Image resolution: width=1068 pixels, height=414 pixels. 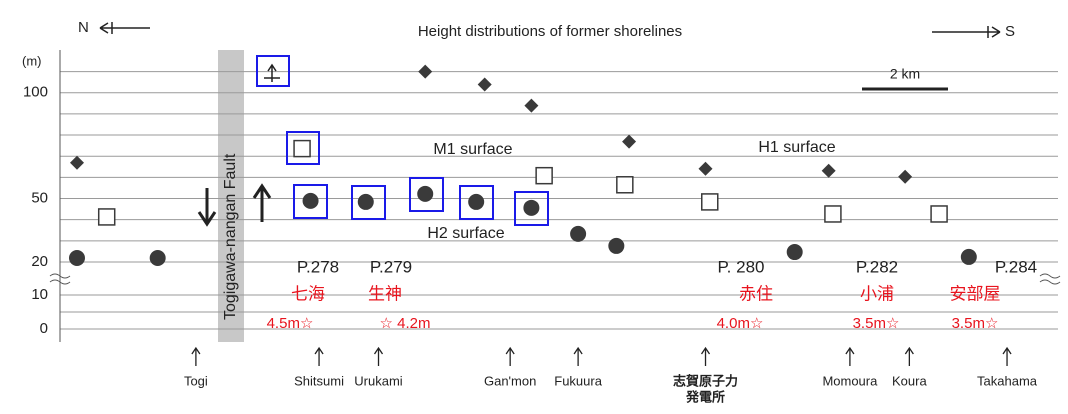 What do you see at coordinates (405, 323) in the screenshot?
I see `height-label: ☆ 4.2m` at bounding box center [405, 323].